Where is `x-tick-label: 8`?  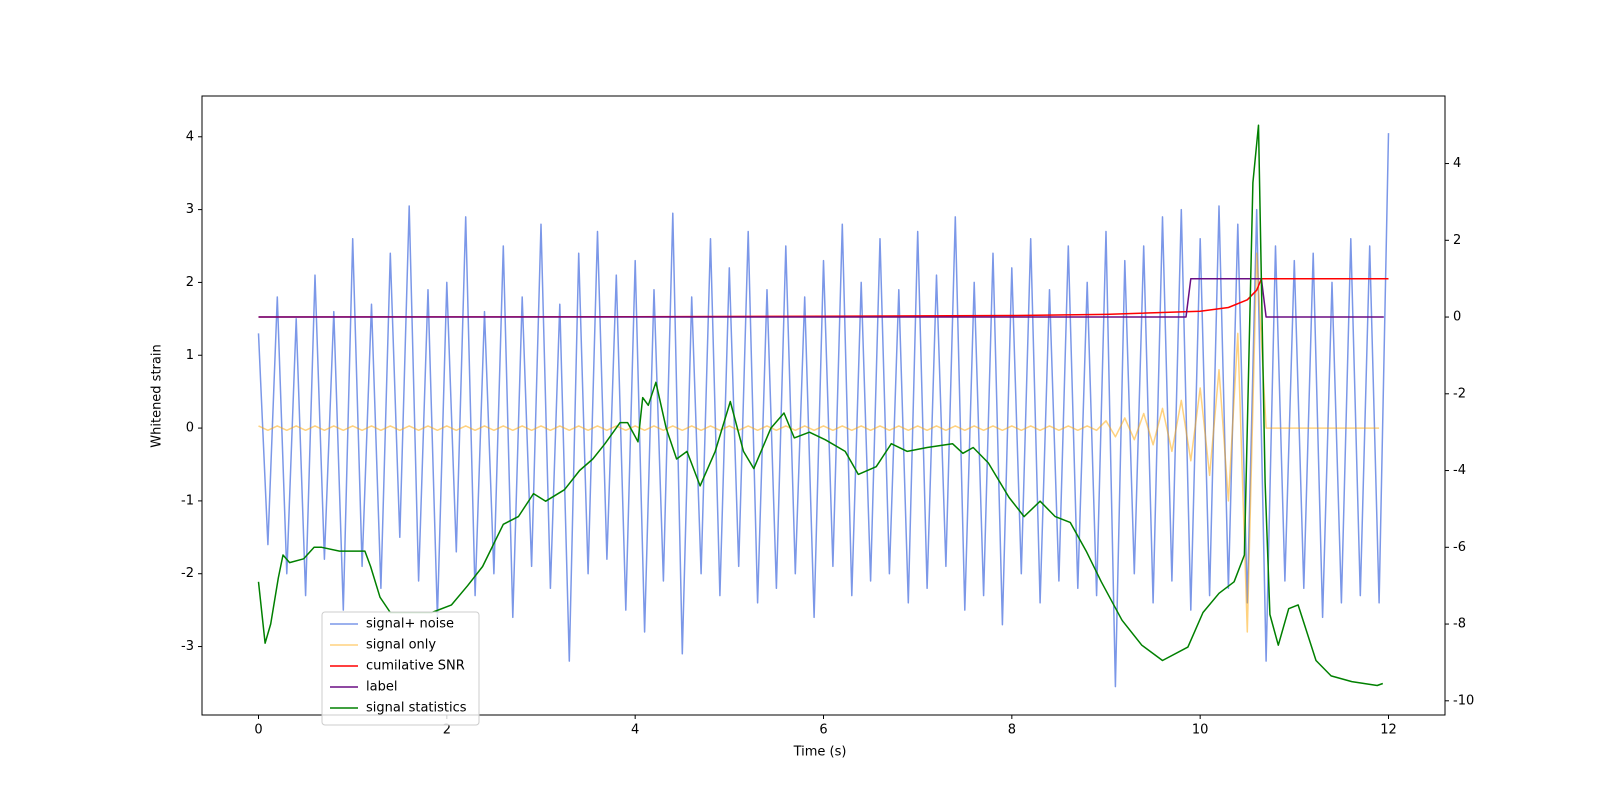
x-tick-label: 8 is located at coordinates (1012, 730).